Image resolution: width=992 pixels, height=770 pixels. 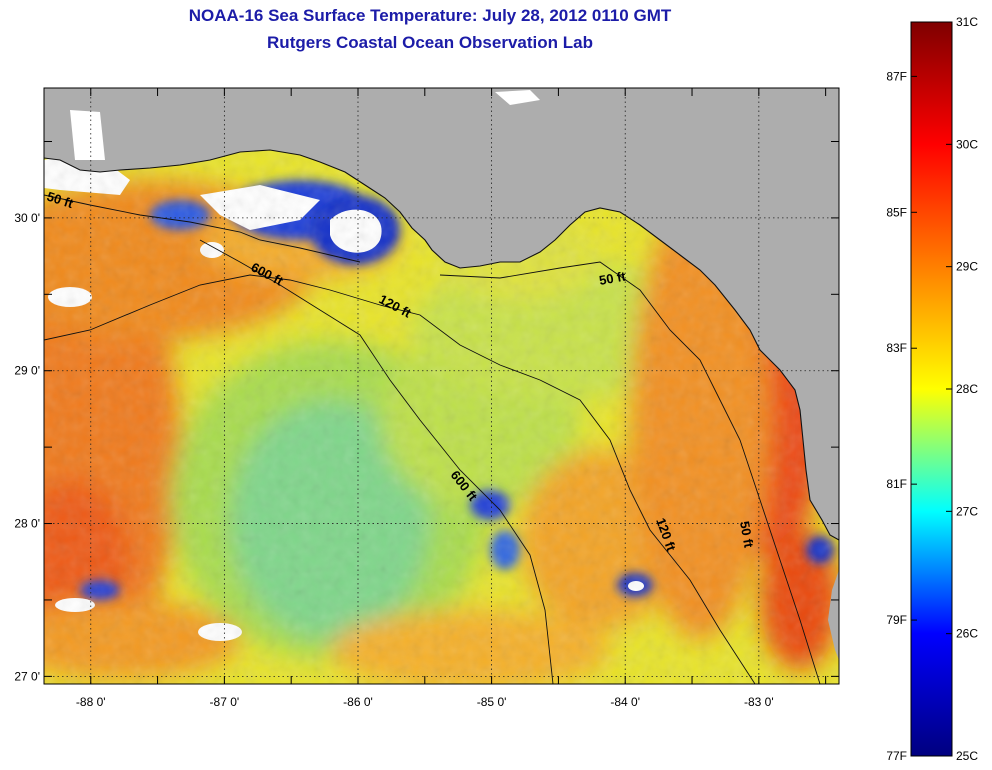 I want to click on colorbar-gradient, so click(x=931, y=389).